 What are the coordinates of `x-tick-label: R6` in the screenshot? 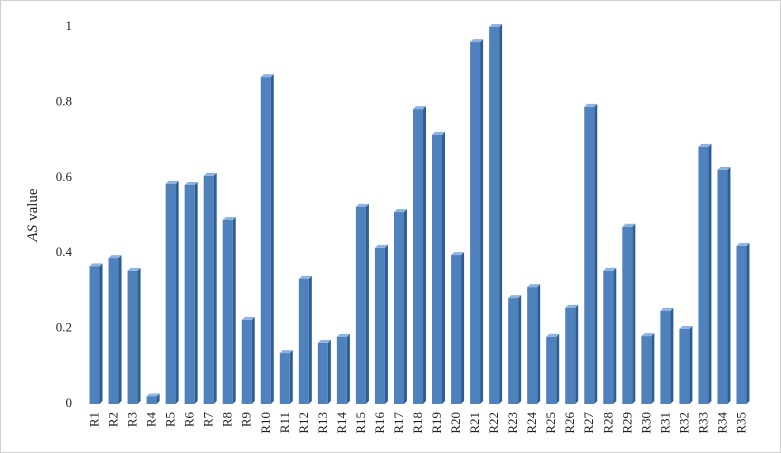 It's located at (189, 420).